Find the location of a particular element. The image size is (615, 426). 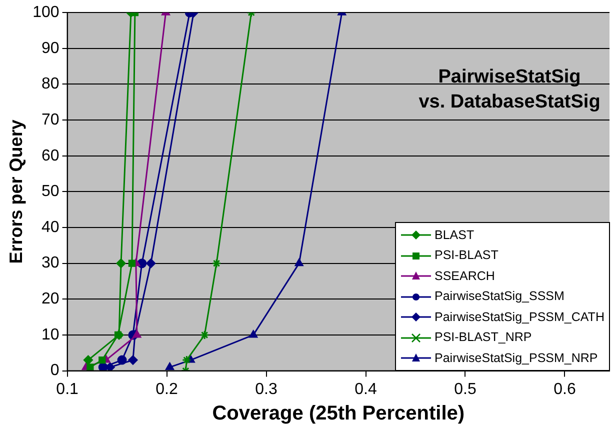

y-tick-label: 50 is located at coordinates (51, 191).